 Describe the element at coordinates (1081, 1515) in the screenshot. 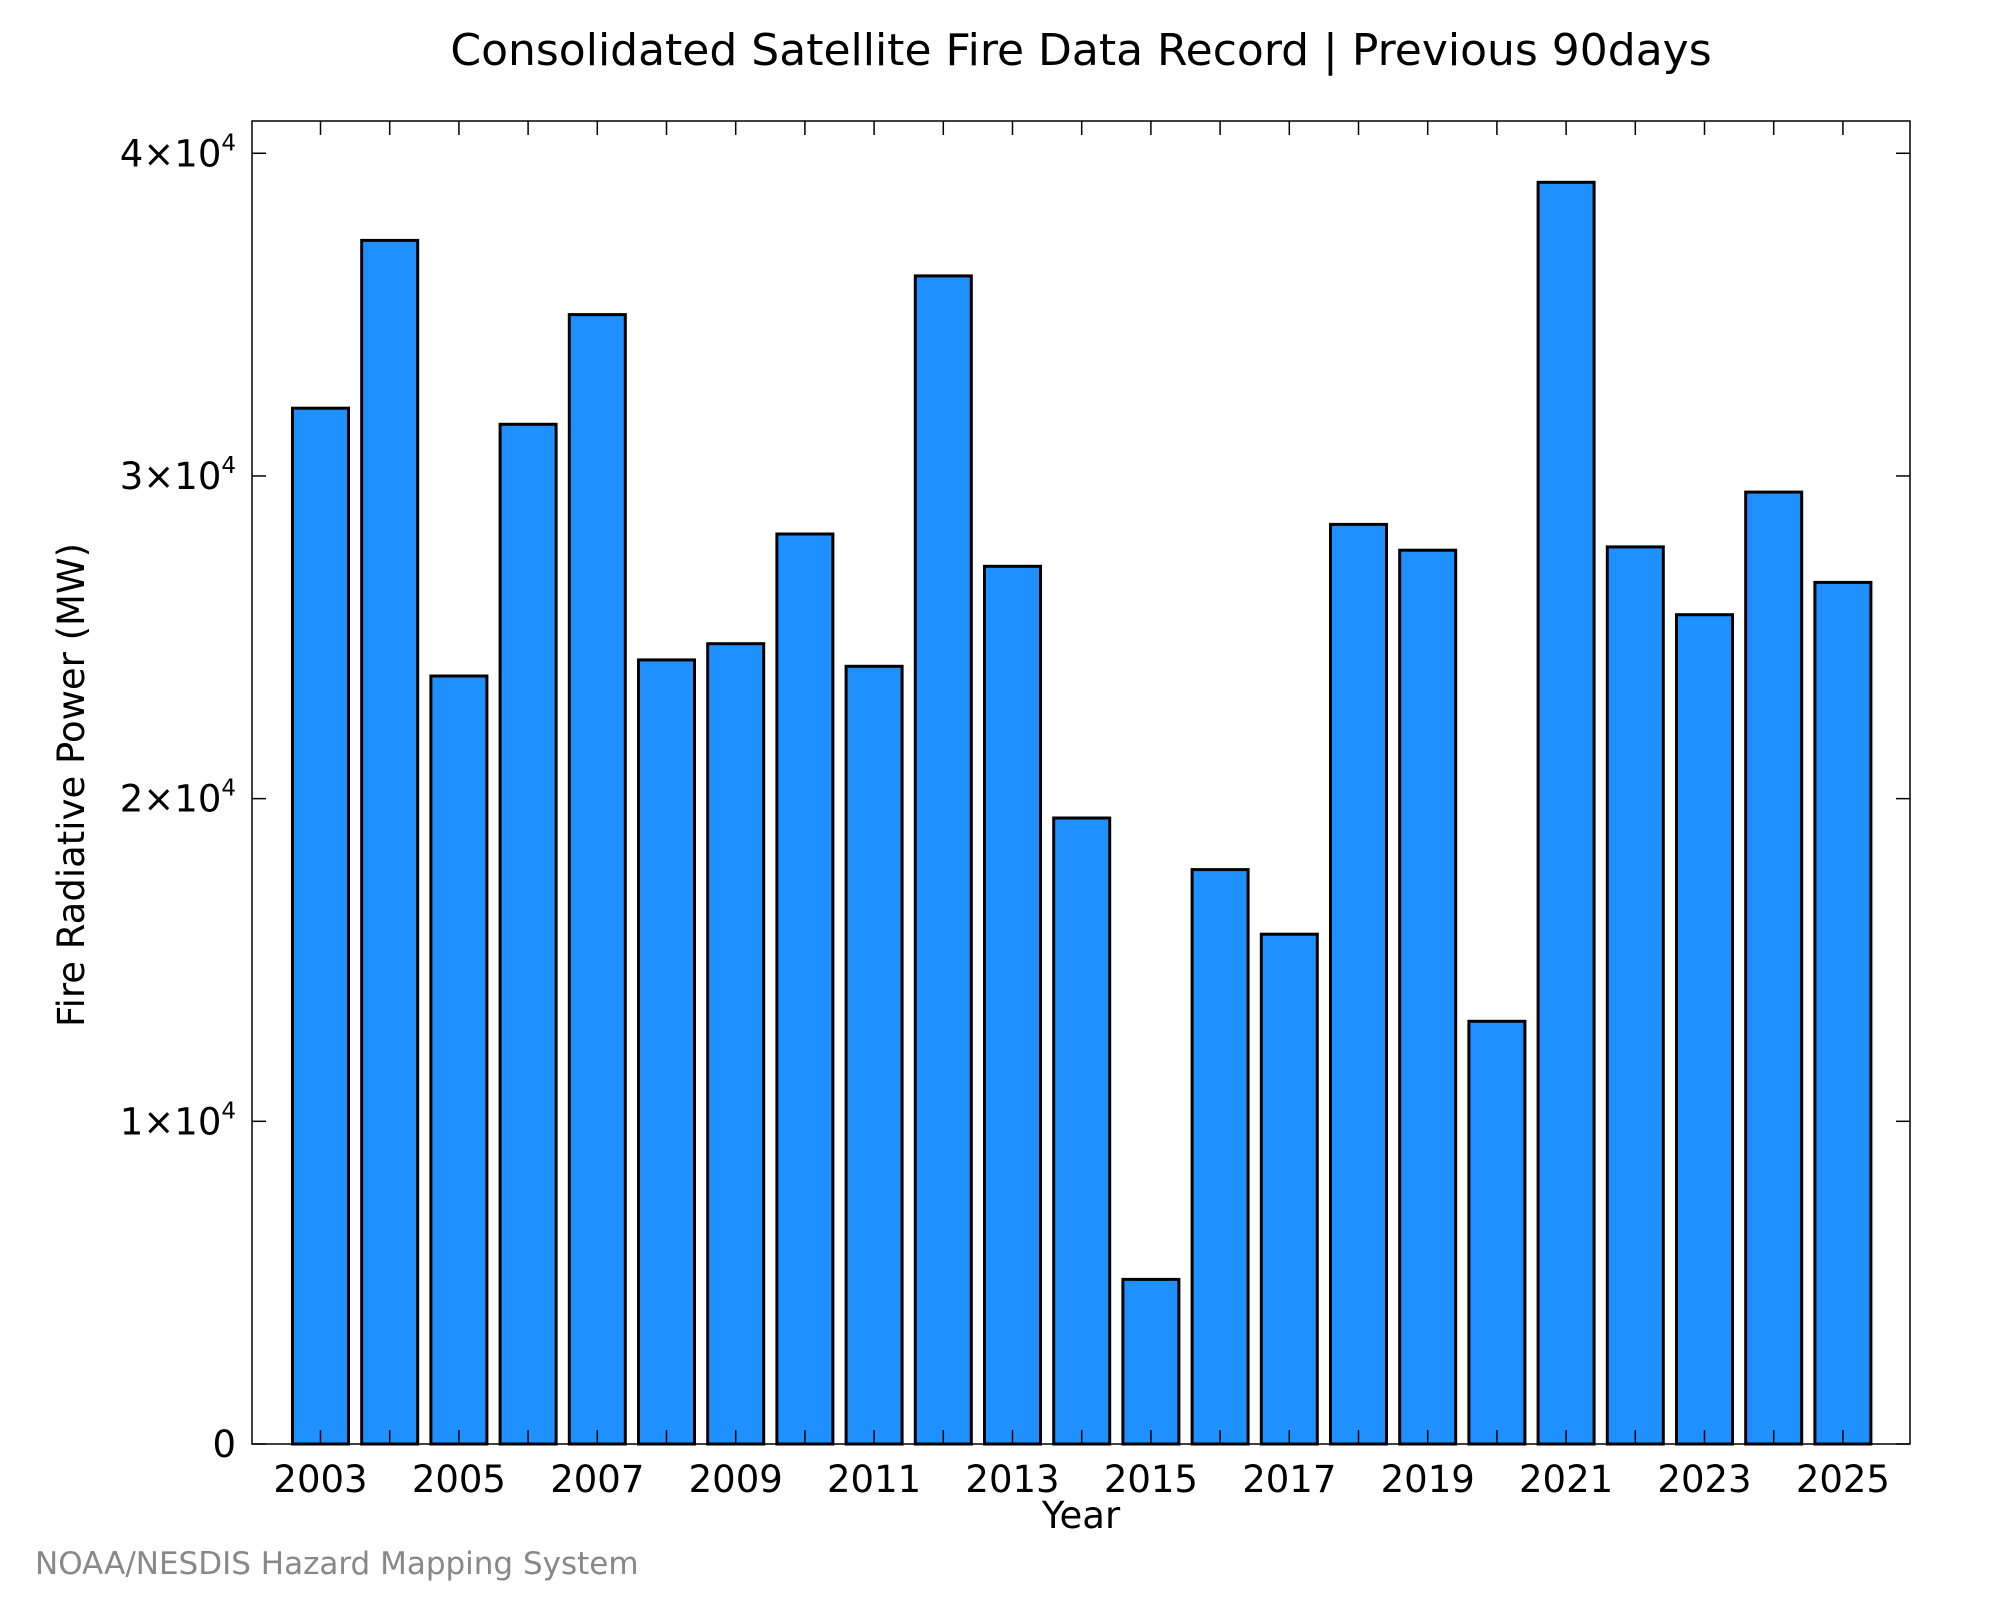

I see `x-axis-label: Year` at that location.